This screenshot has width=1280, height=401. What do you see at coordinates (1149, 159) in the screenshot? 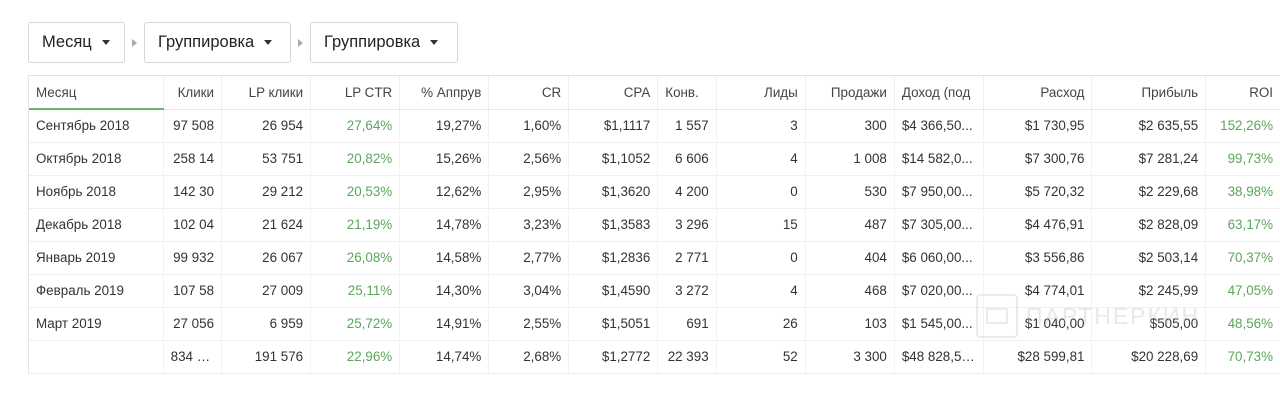
I see `cell-profit: $7 281,24` at bounding box center [1149, 159].